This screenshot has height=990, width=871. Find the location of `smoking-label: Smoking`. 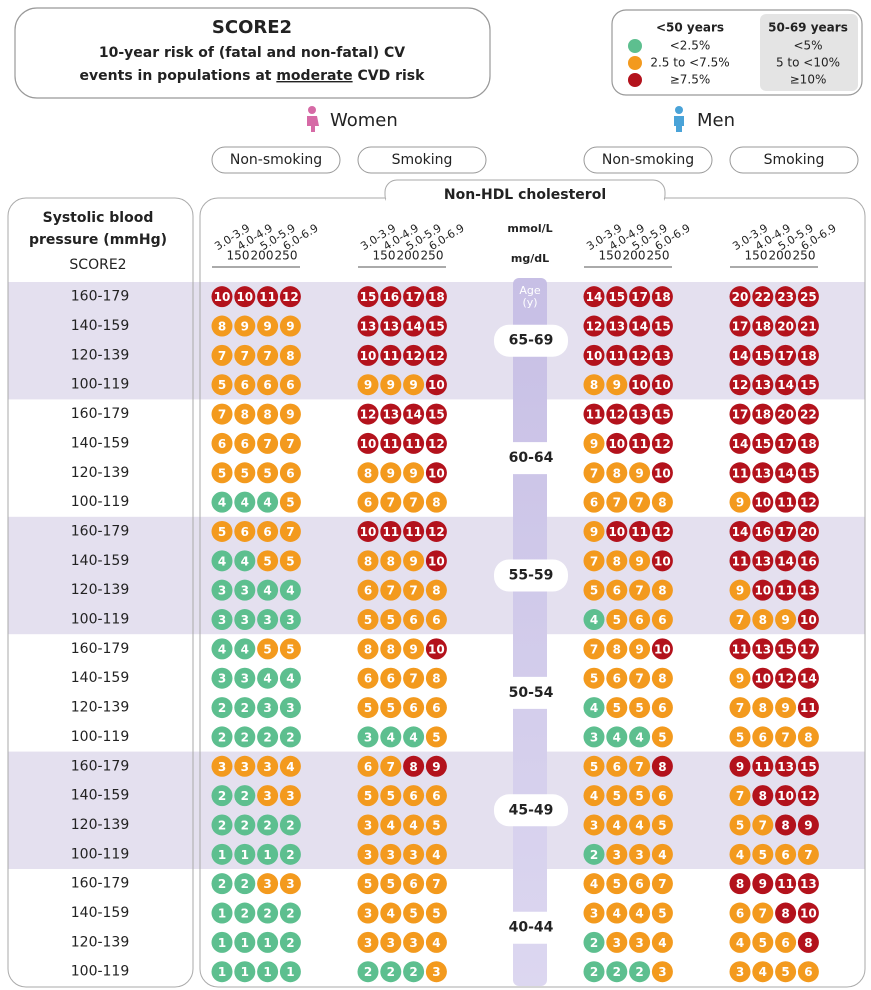

smoking-label: Smoking is located at coordinates (794, 160).